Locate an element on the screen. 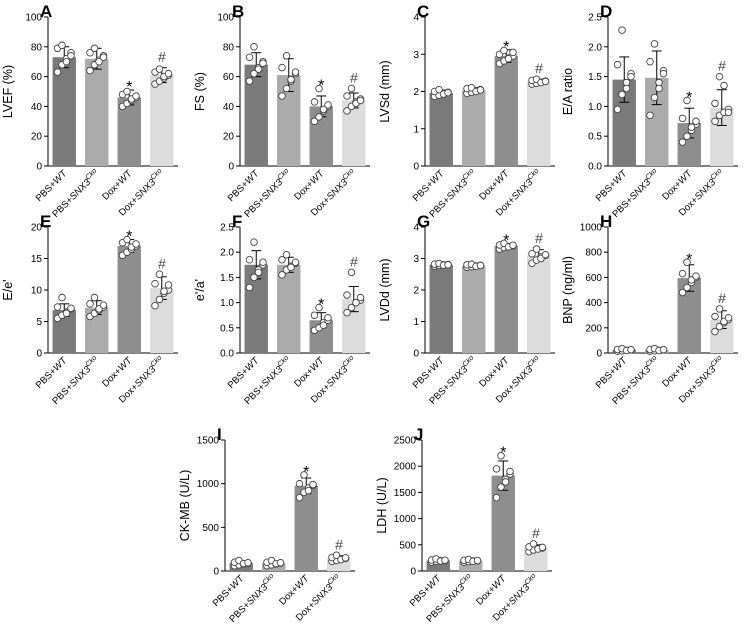 This screenshot has width=751, height=639. y-tick-label: 60 is located at coordinates (229, 77).